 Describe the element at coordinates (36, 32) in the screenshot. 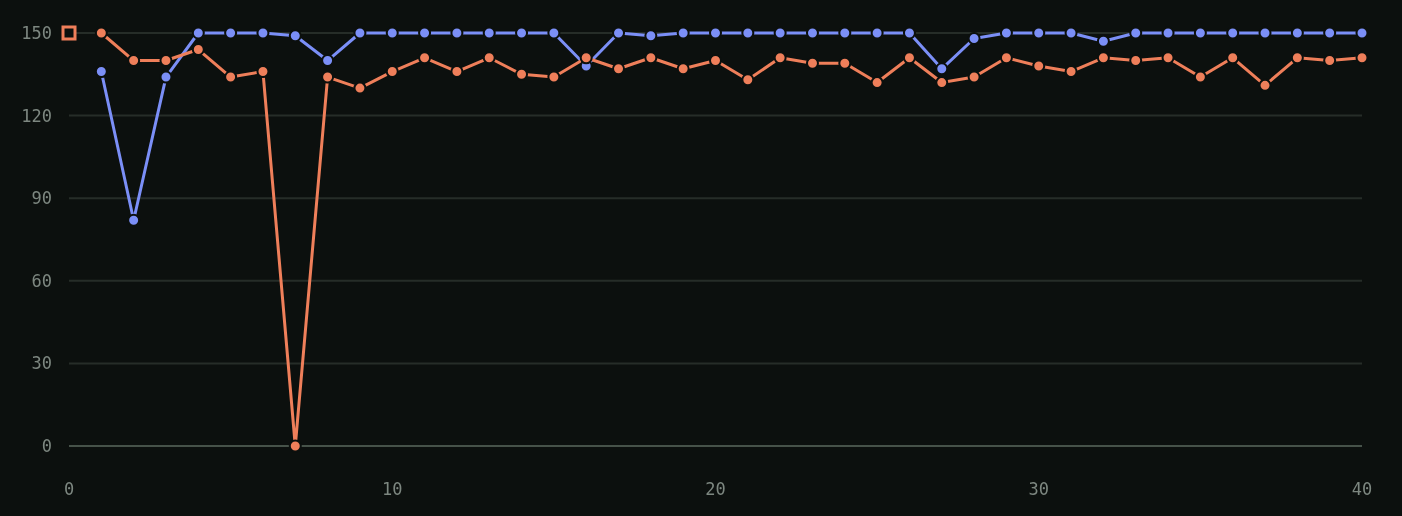

I see `y-tick-label: 150` at that location.